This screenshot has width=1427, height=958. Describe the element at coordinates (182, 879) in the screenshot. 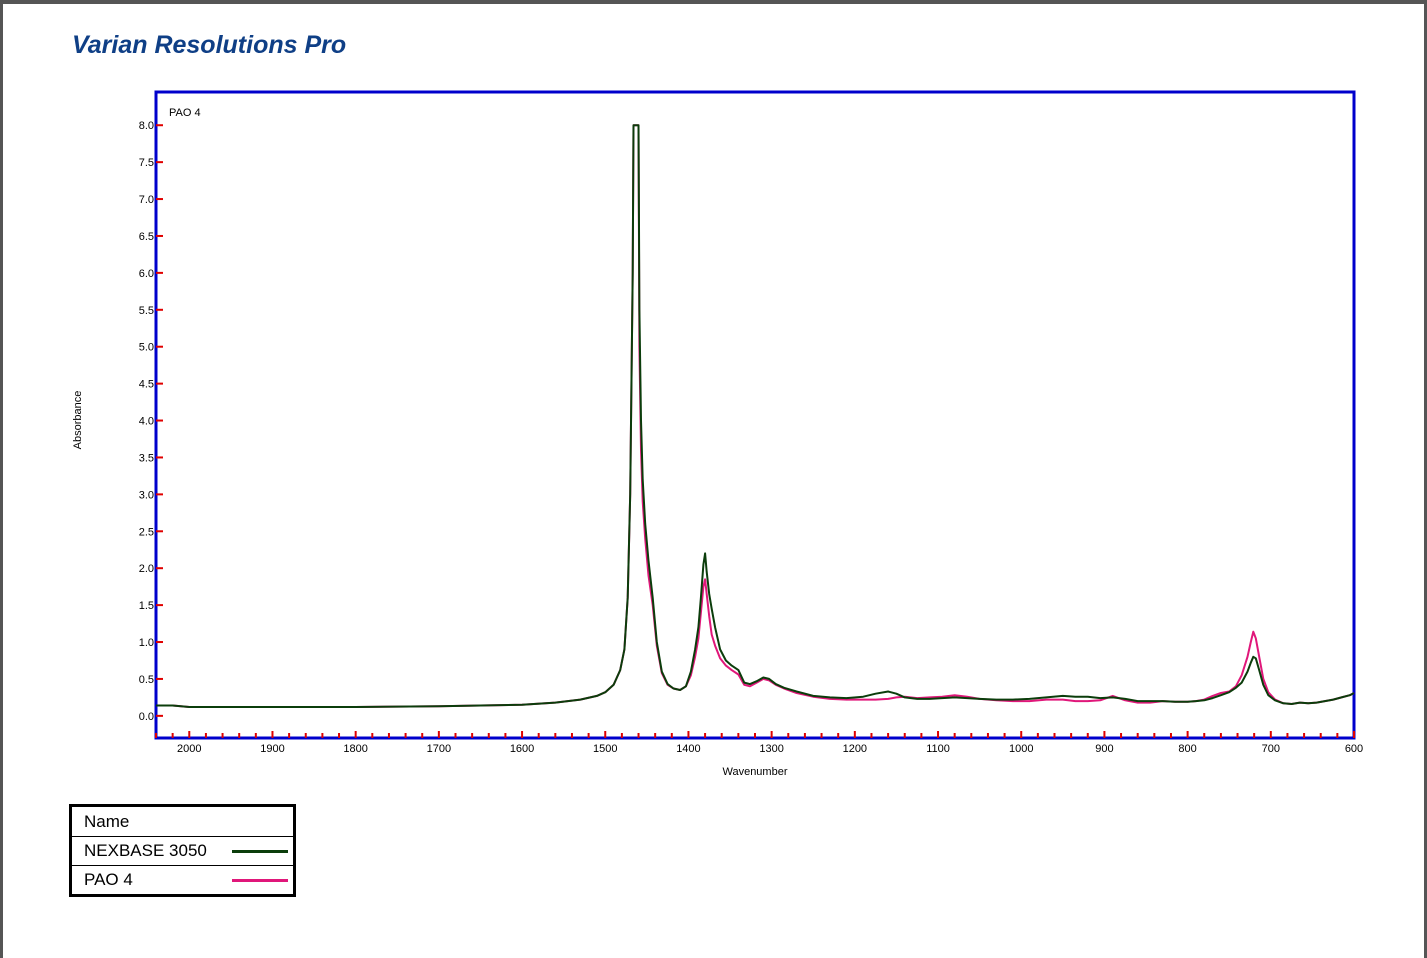

I see `legend-entry-pao-4: PAO 4` at that location.